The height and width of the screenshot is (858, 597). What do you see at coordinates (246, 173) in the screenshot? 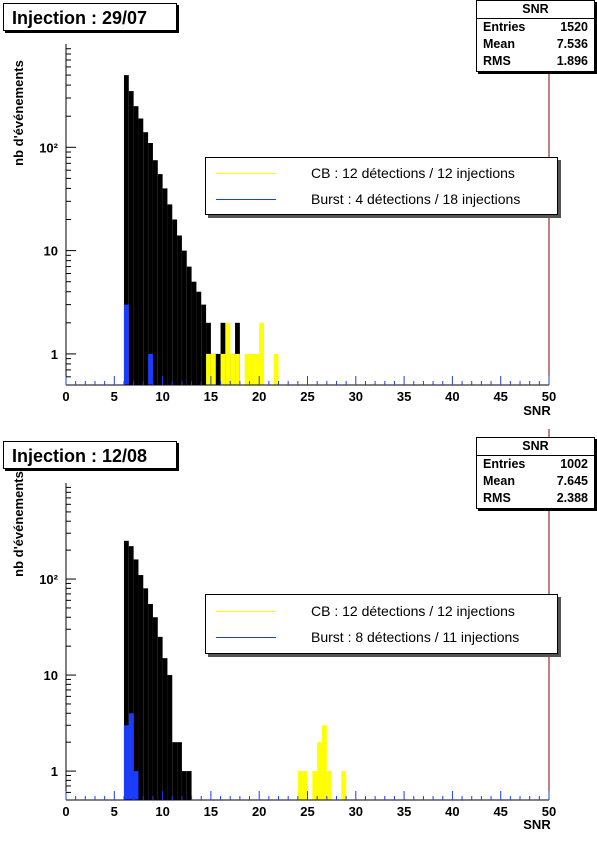
I see `legend-swatch-cb` at bounding box center [246, 173].